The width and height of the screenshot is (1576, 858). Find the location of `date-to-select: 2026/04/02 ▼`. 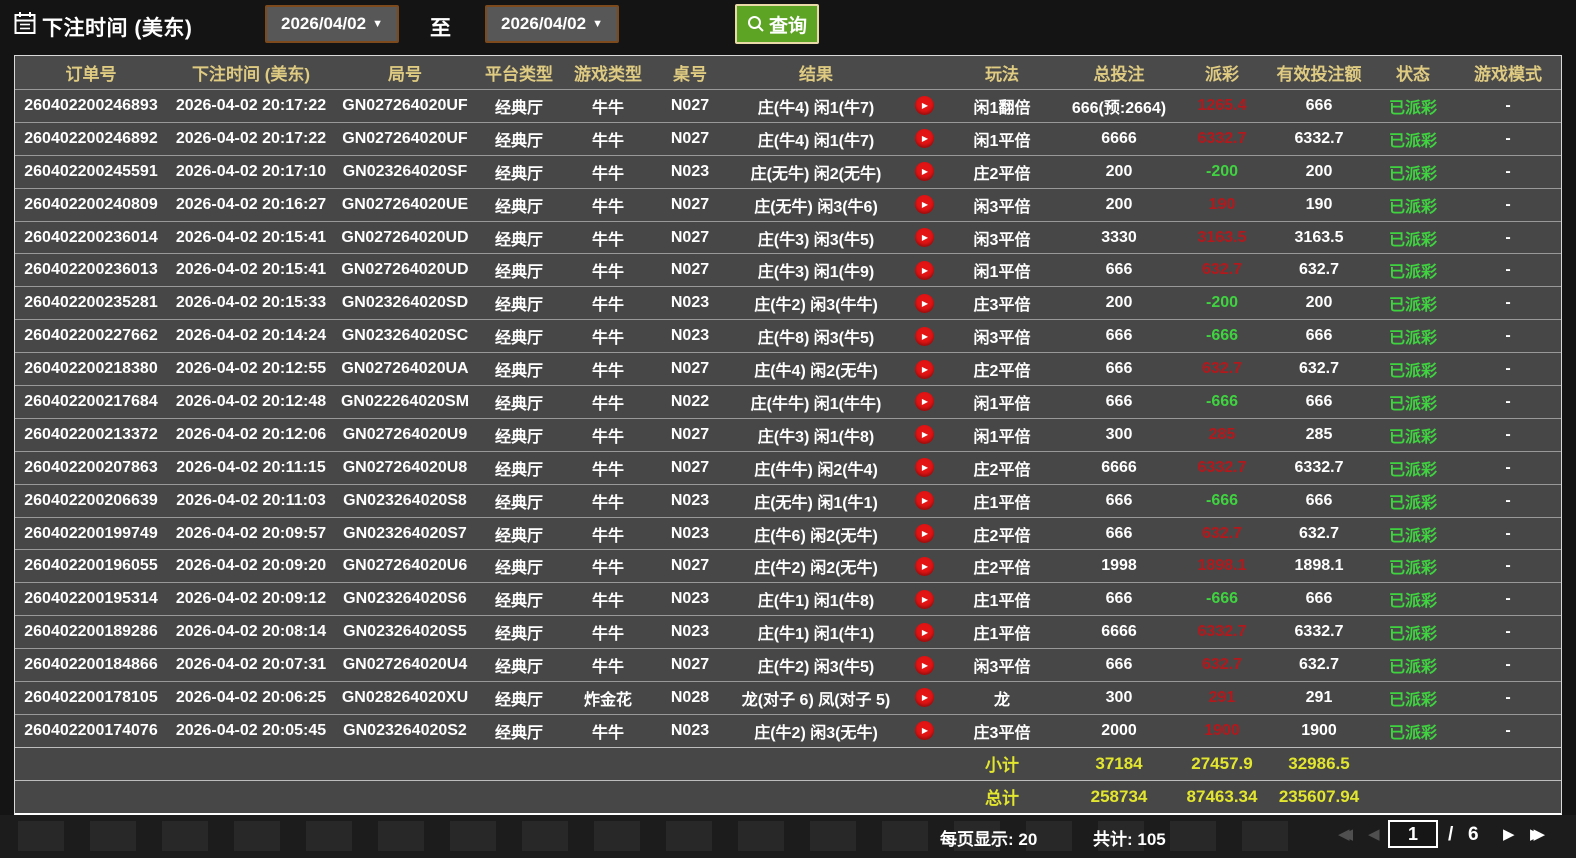

date-to-select: 2026/04/02 ▼ is located at coordinates (552, 24).